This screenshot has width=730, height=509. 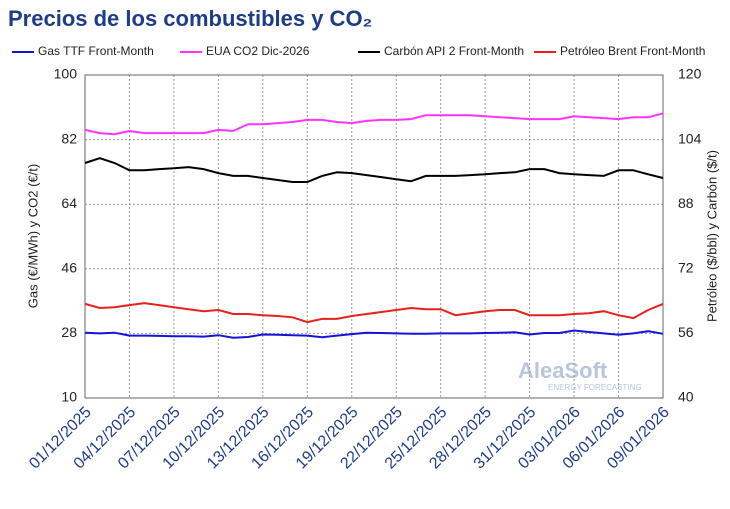 What do you see at coordinates (32, 236) in the screenshot?
I see `y-axis-label: Gas (€/MWh) y CO2 (€/t)` at bounding box center [32, 236].